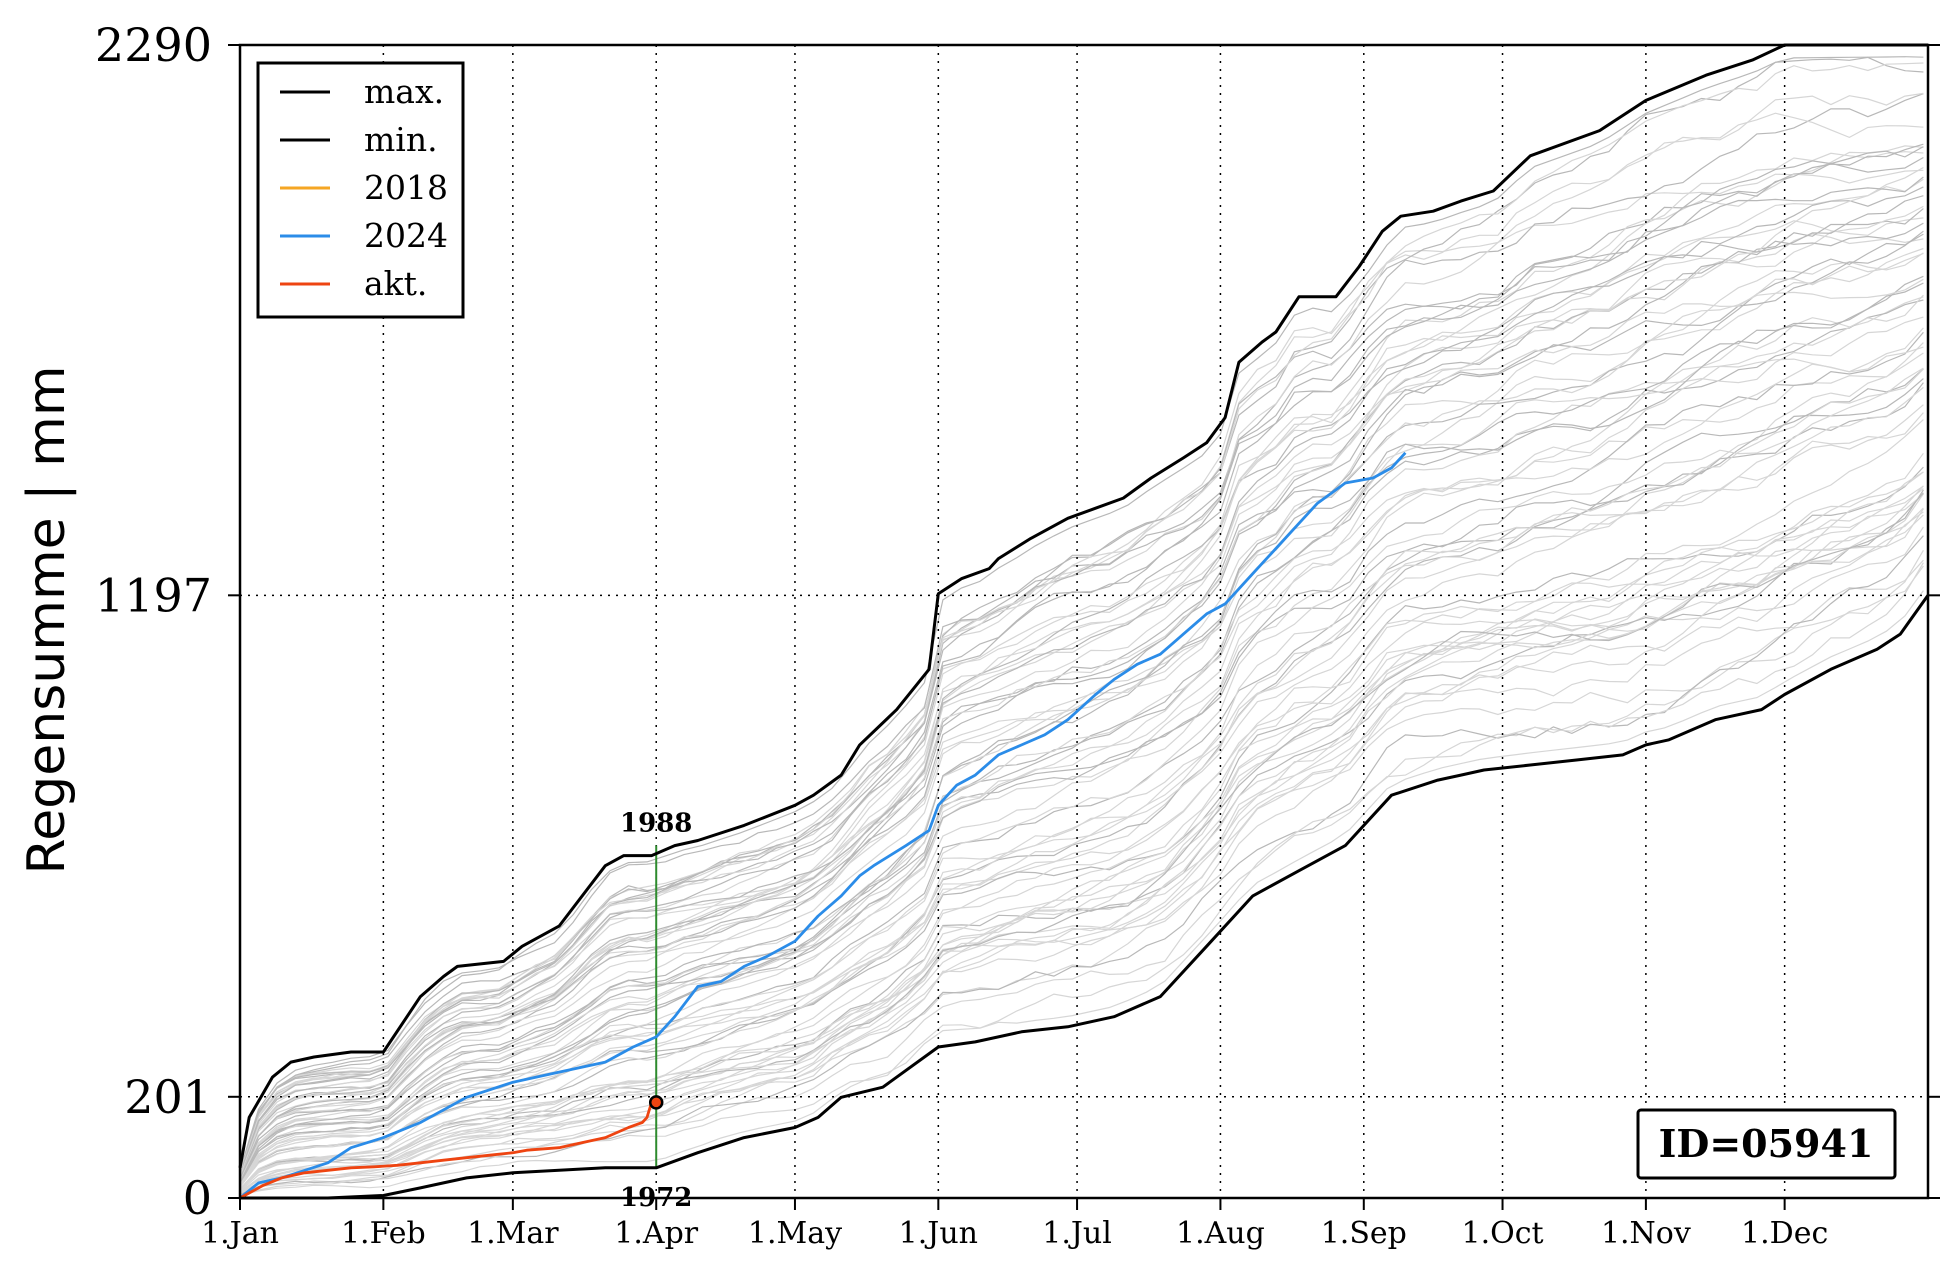 The height and width of the screenshot is (1281, 1942). Describe the element at coordinates (1502, 1233) in the screenshot. I see `x-tick-label: 1.Oct` at that location.